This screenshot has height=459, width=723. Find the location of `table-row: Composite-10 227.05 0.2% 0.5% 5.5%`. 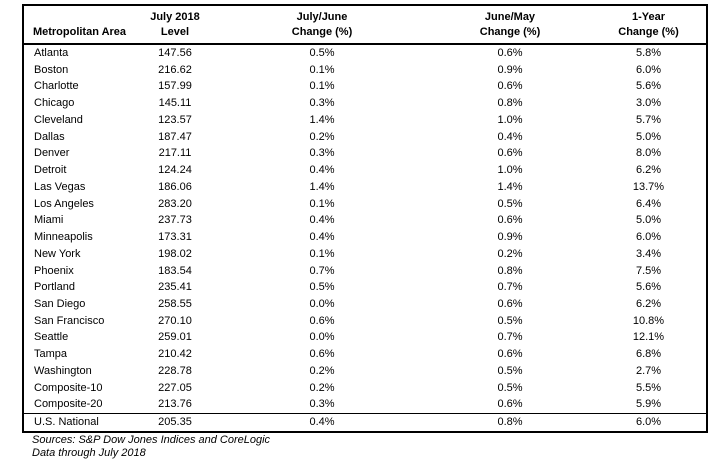

table-row: Composite-10 227.05 0.2% 0.5% 5.5% is located at coordinates (365, 388).